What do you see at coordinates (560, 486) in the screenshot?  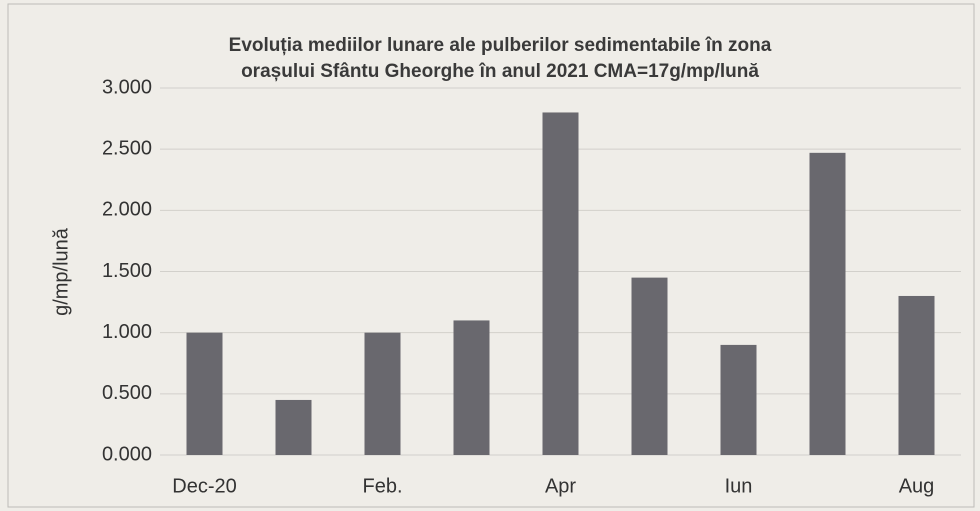 I see `x-tick-label: Apr` at bounding box center [560, 486].